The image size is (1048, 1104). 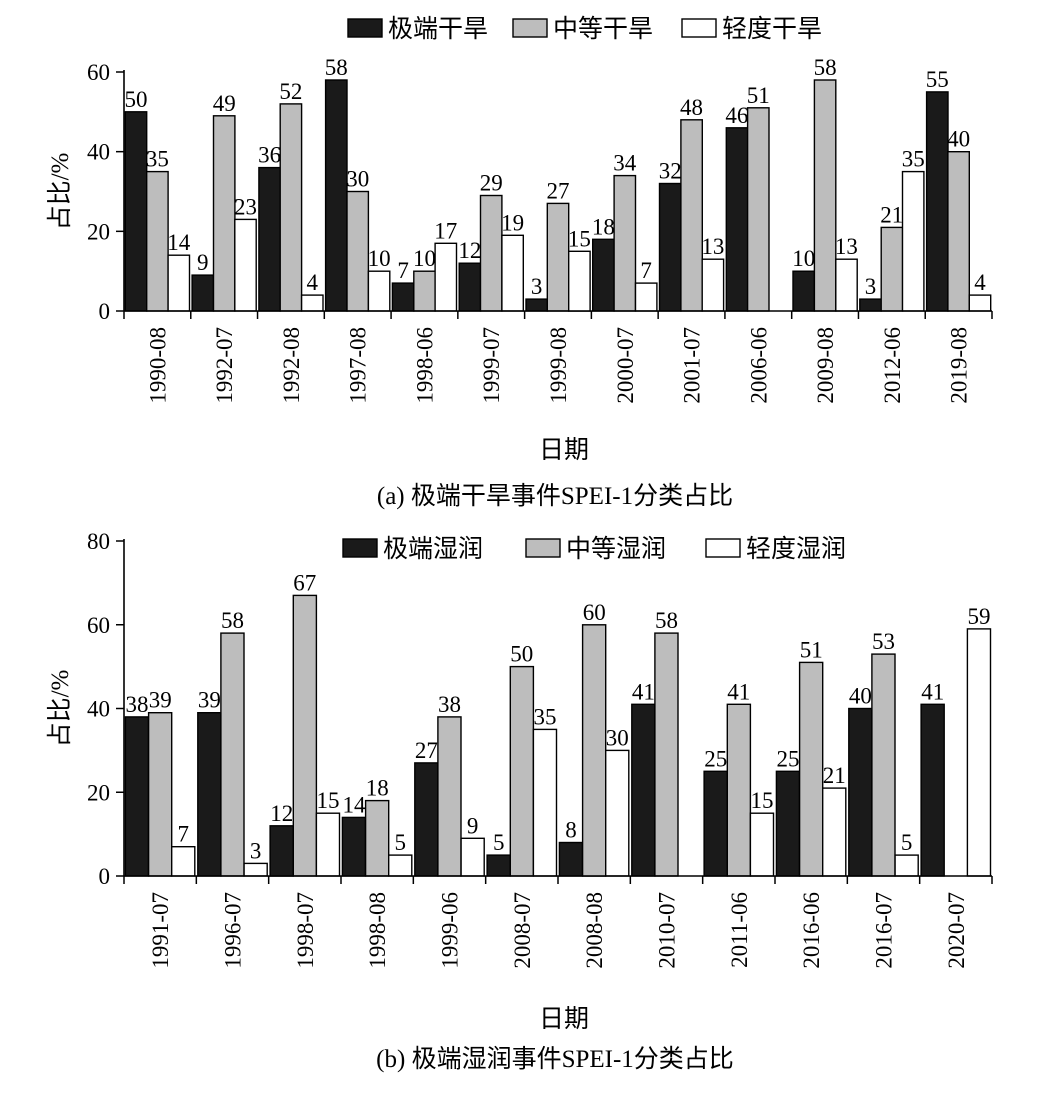 I want to click on bar-极端干旱-2006-06, so click(x=737, y=219).